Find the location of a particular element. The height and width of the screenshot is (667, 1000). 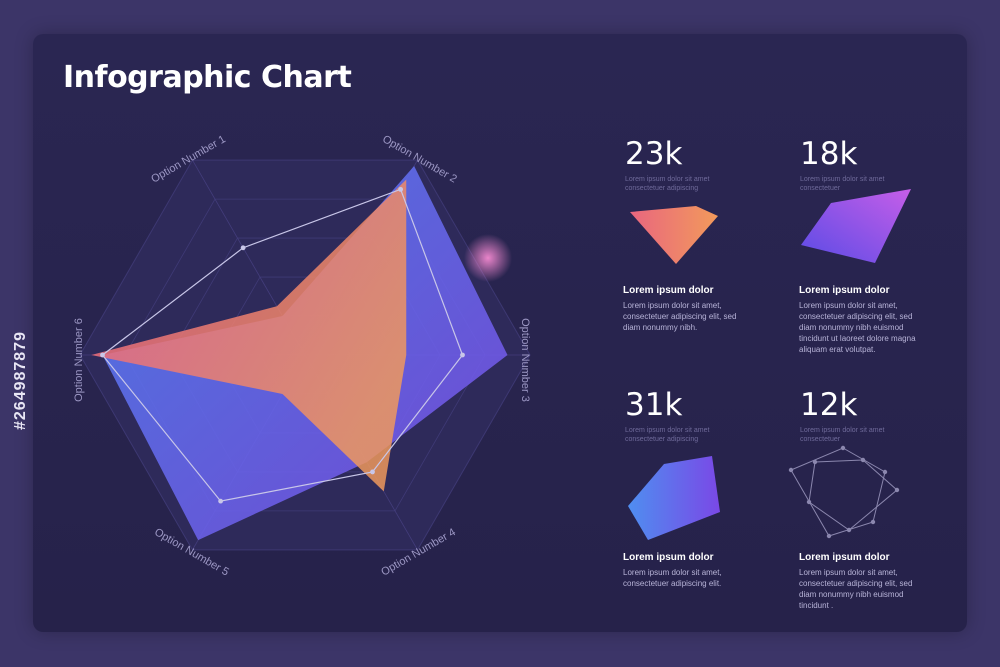

radar-glow is located at coordinates (488, 258).